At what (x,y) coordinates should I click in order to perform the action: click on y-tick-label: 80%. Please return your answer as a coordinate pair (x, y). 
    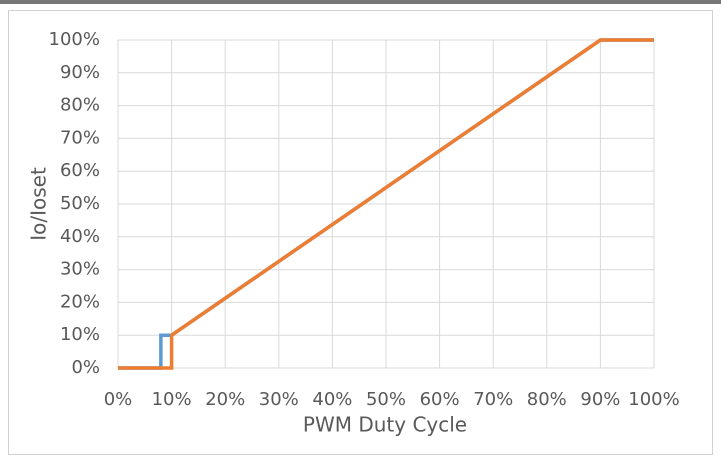
    Looking at the image, I should click on (80, 105).